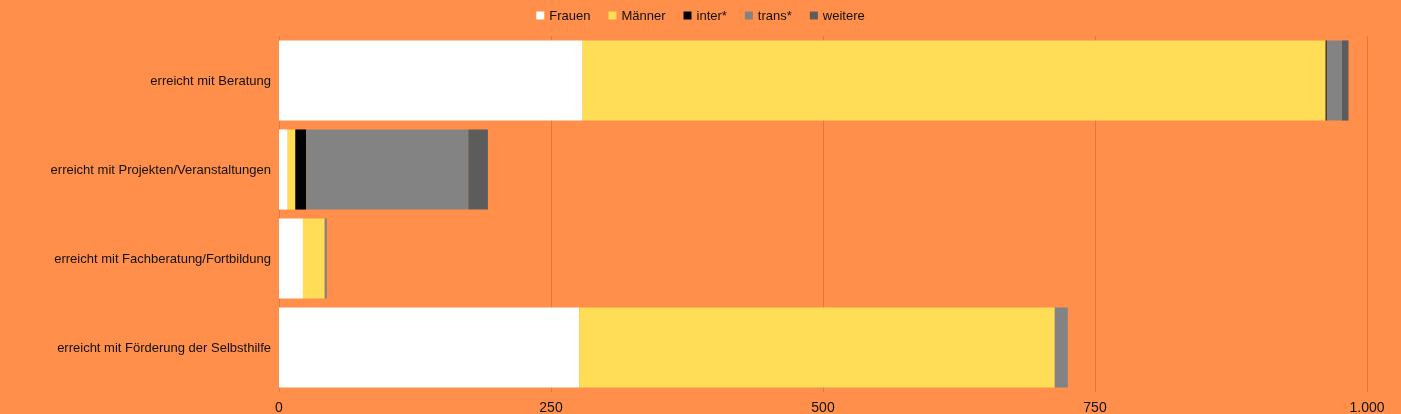  I want to click on legend-label: trans*, so click(774, 15).